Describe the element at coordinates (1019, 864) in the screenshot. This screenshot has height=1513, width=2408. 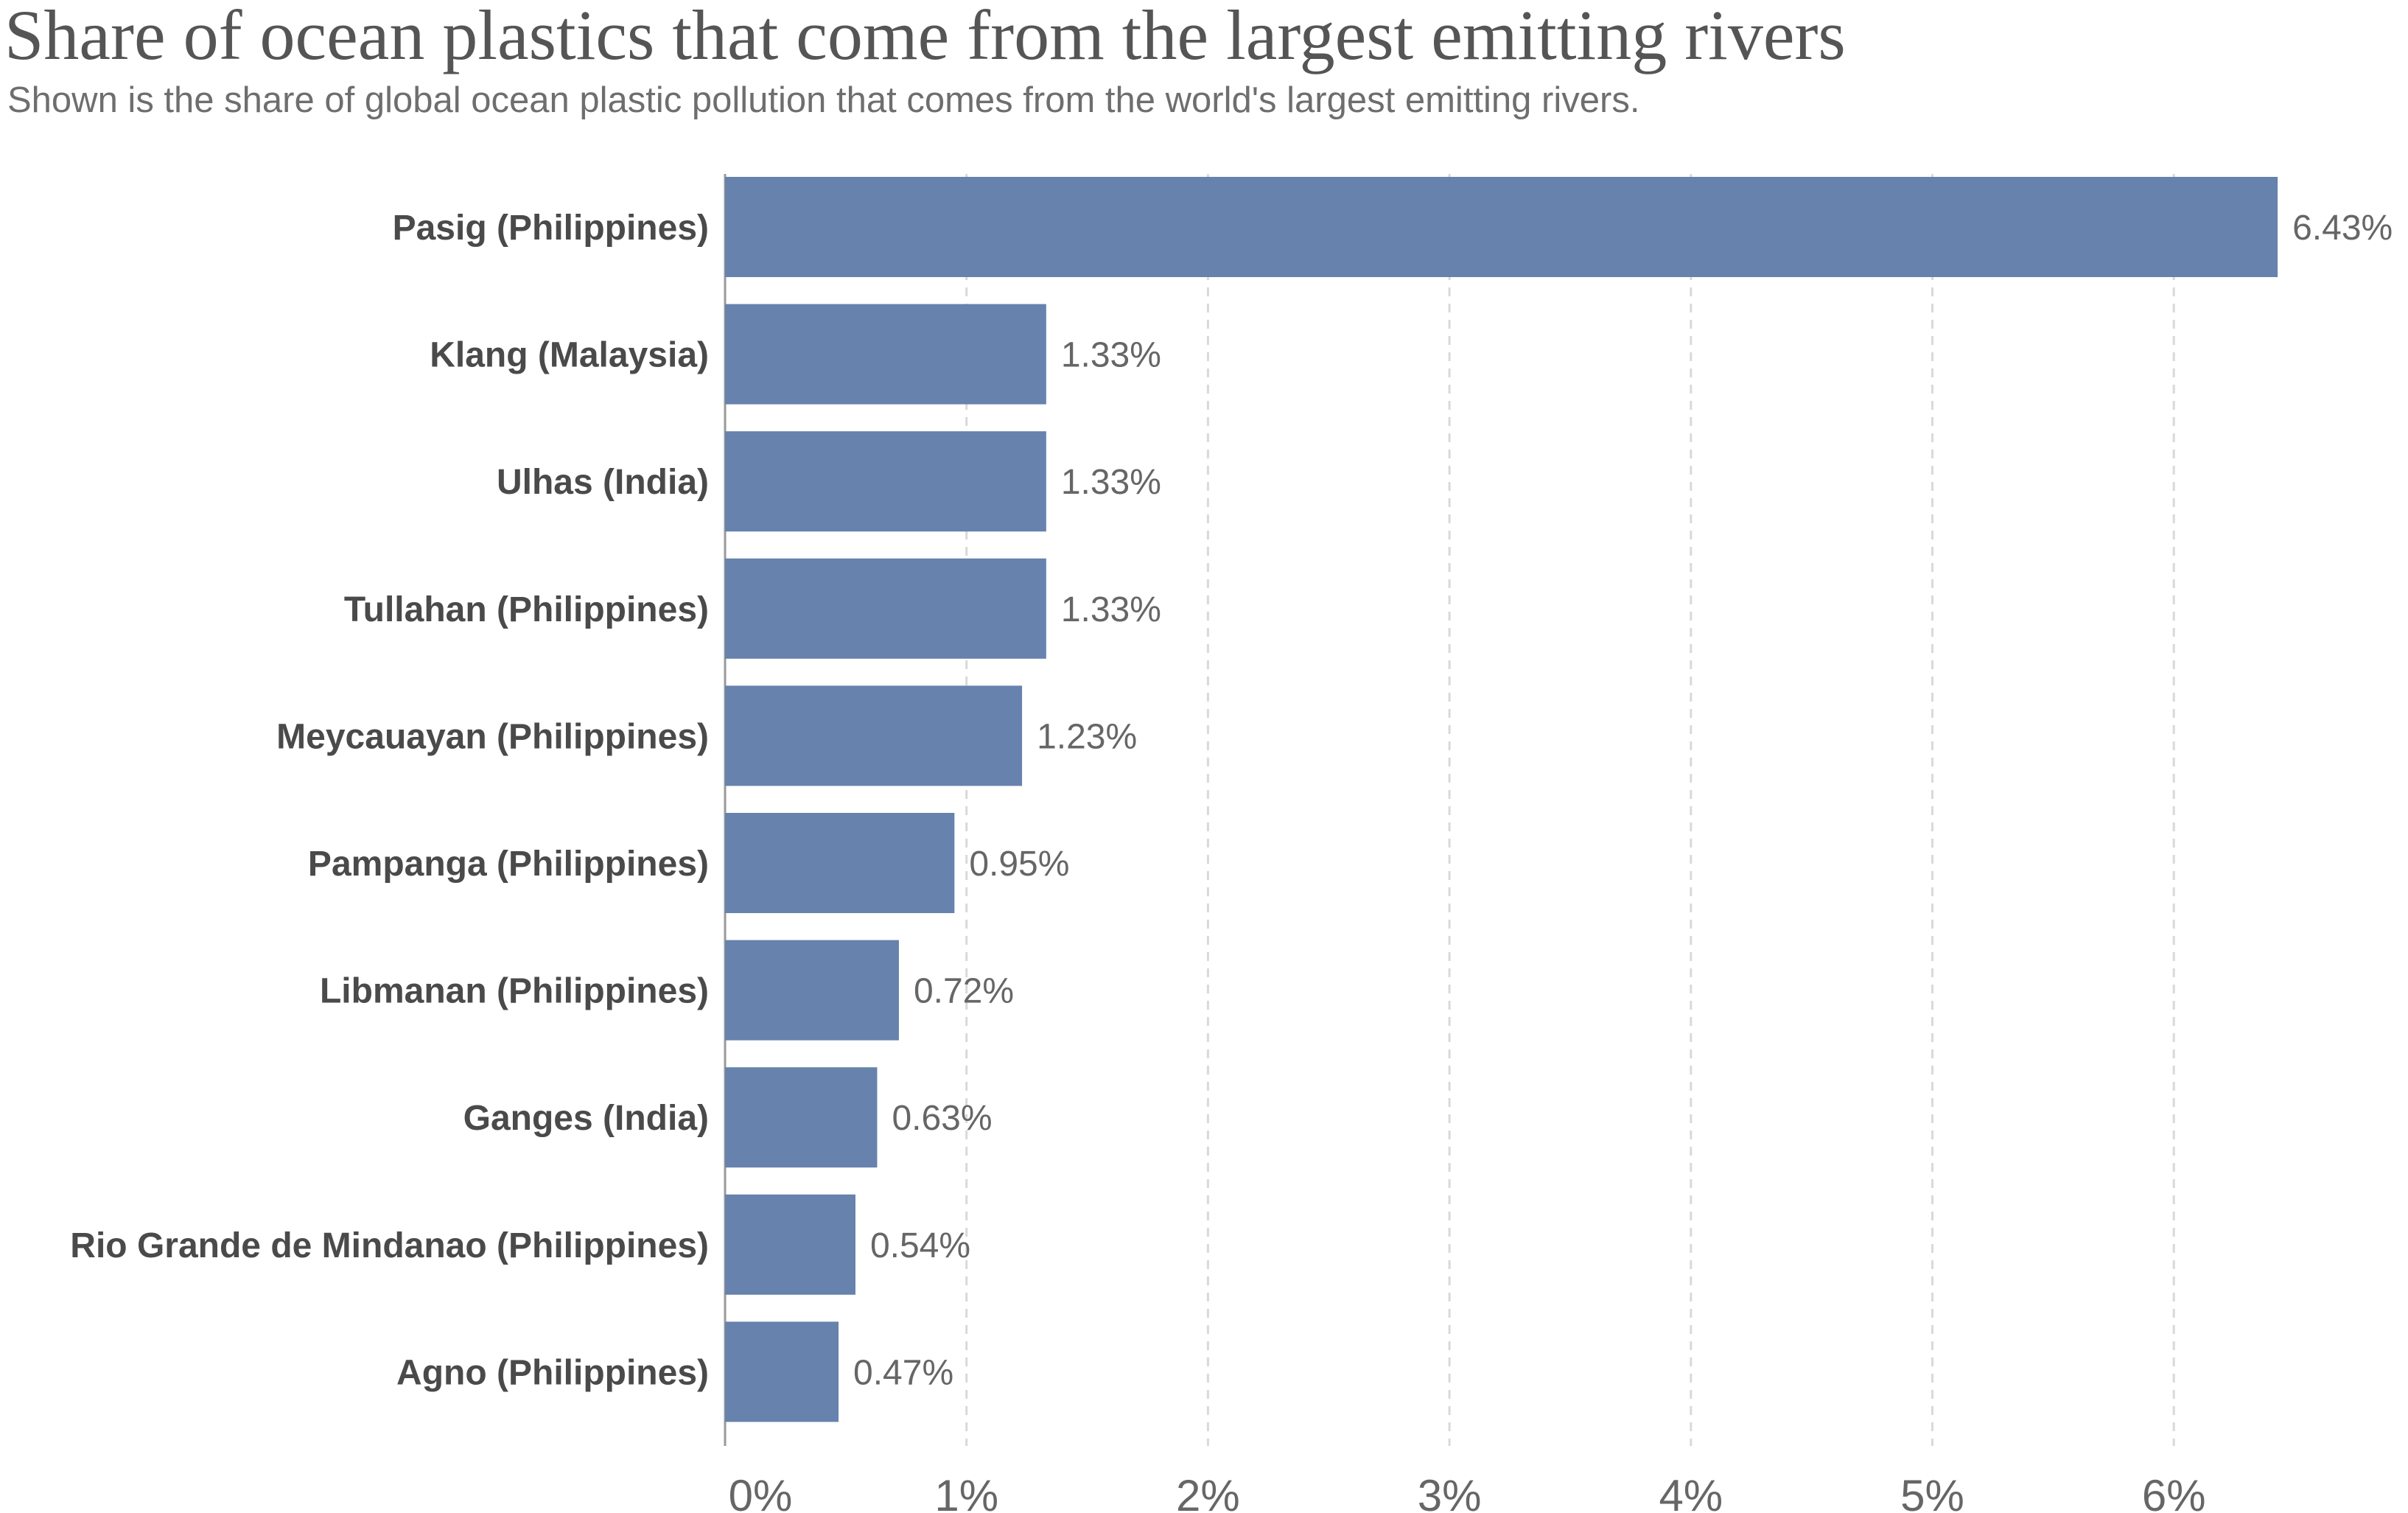
I see `value-label: 0.95%` at that location.